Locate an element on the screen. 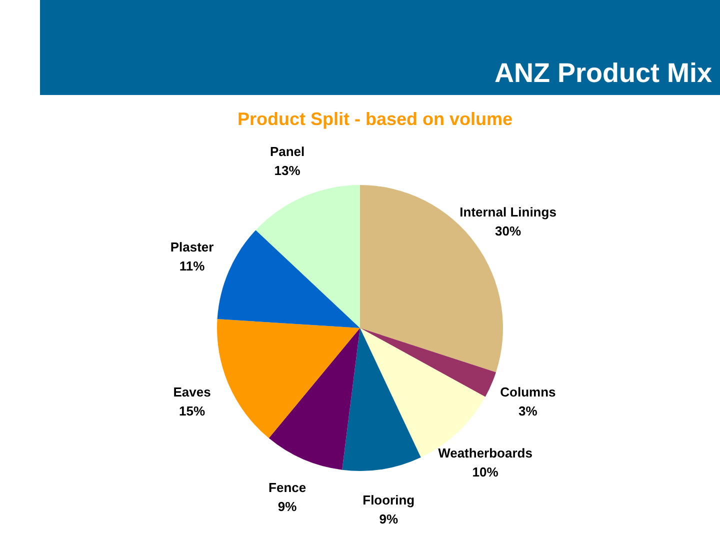  slice-label: Fence is located at coordinates (287, 487).